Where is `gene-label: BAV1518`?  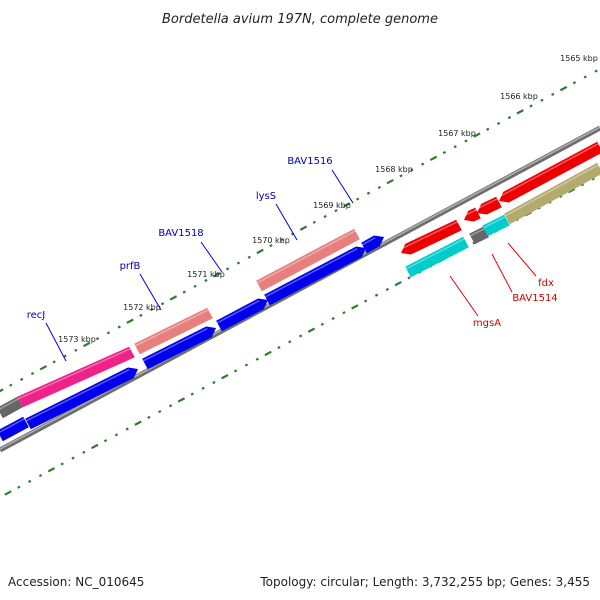
gene-label: BAV1518 is located at coordinates (180, 233).